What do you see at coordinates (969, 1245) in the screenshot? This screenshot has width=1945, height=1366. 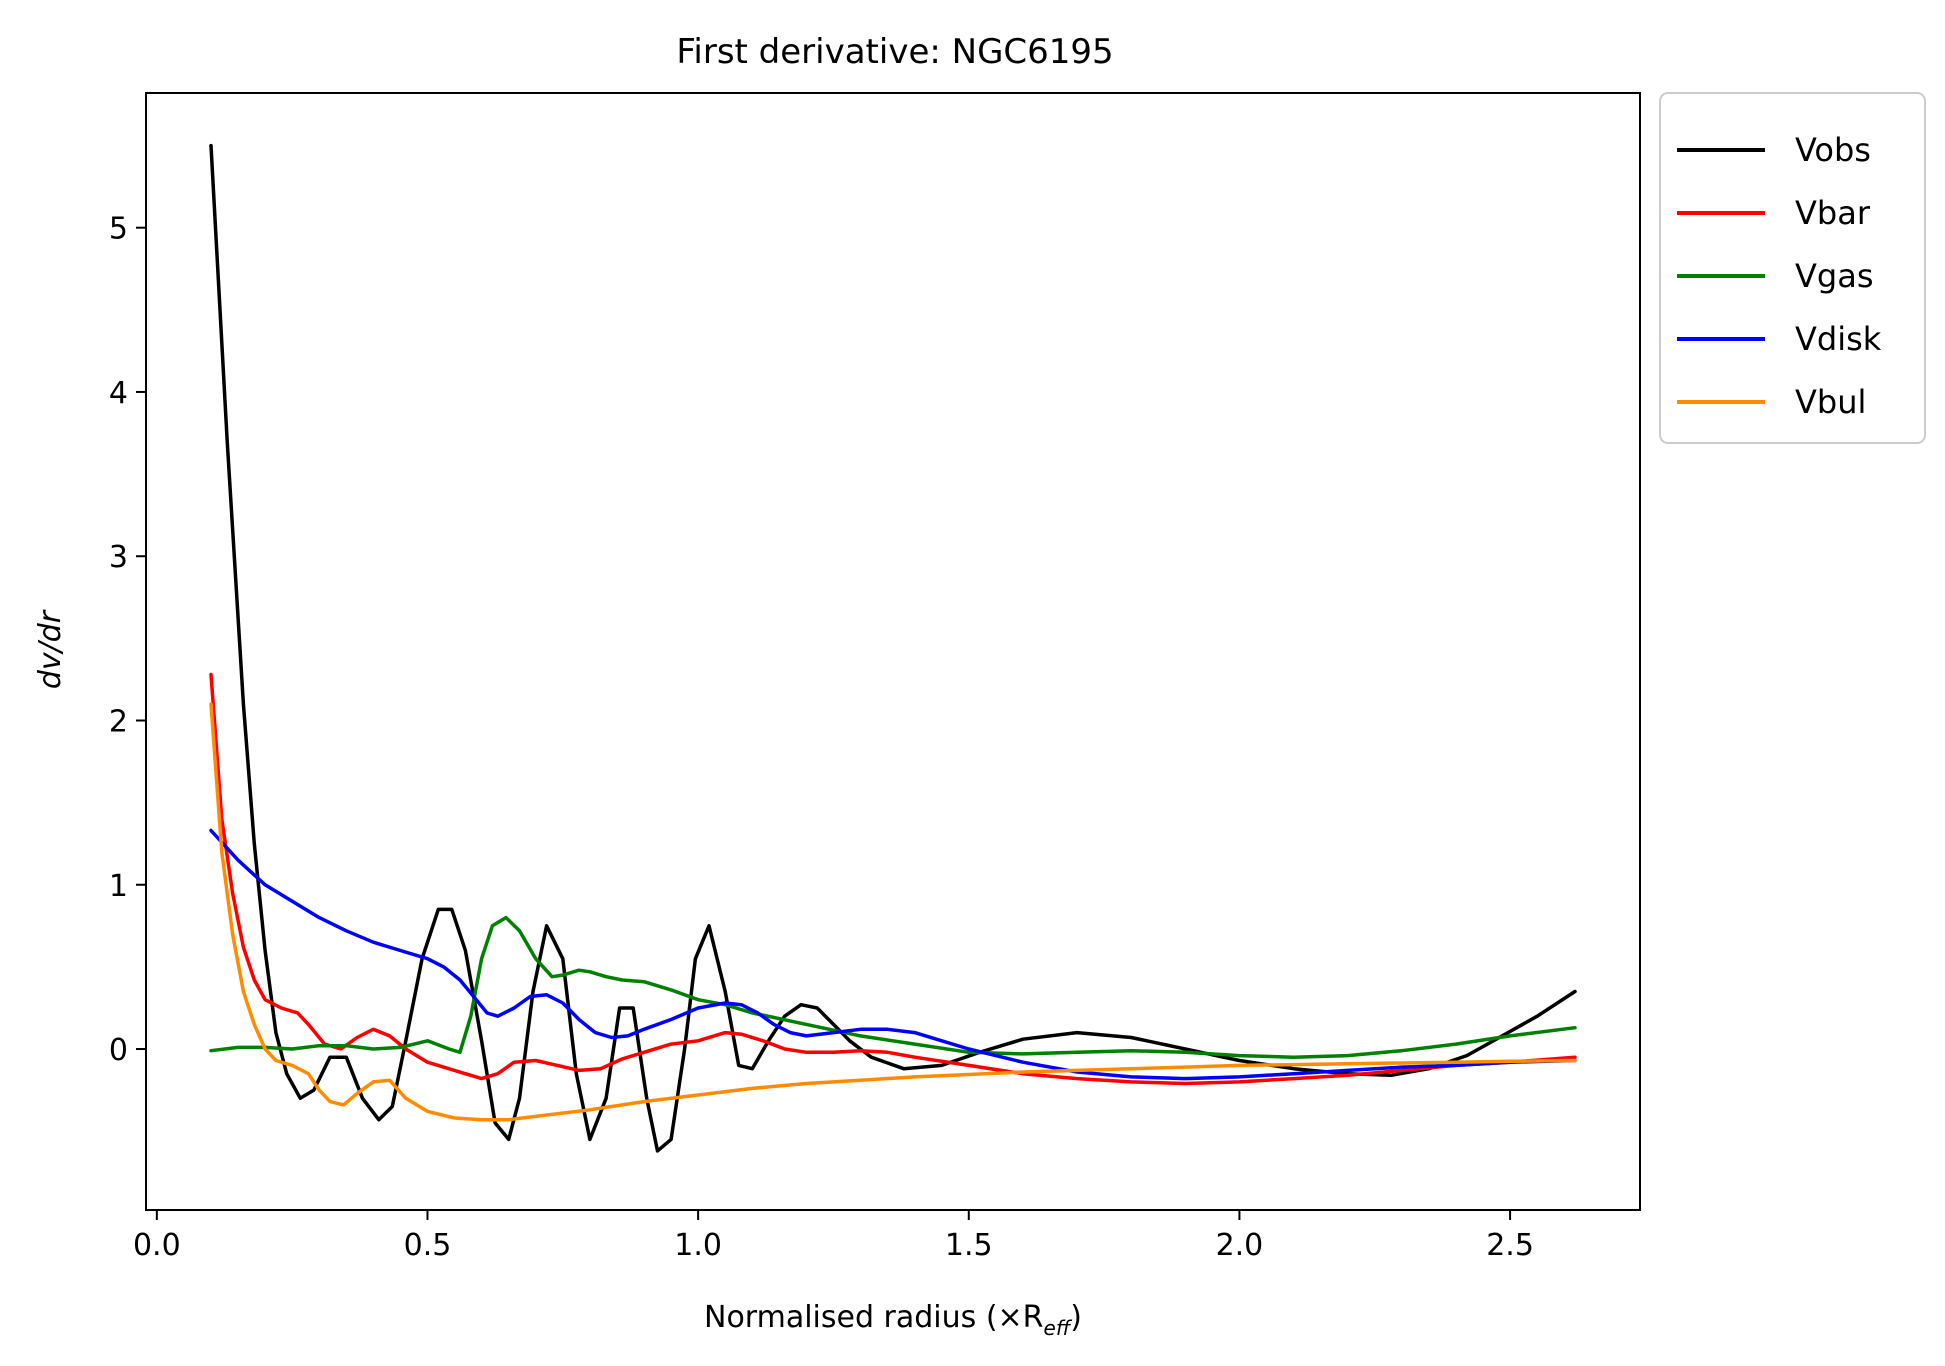 I see `x-tick-label: 1.5` at bounding box center [969, 1245].